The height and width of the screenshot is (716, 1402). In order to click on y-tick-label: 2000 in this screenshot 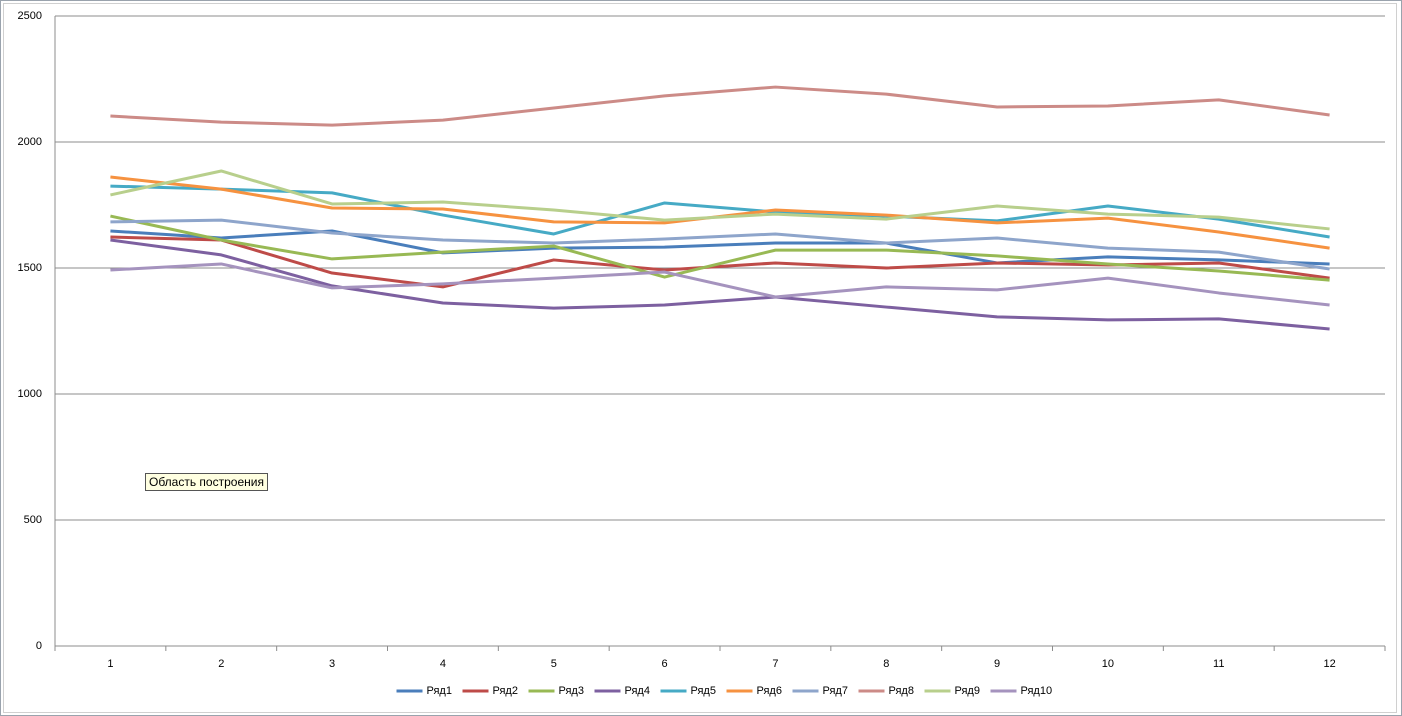, I will do `click(30, 142)`.